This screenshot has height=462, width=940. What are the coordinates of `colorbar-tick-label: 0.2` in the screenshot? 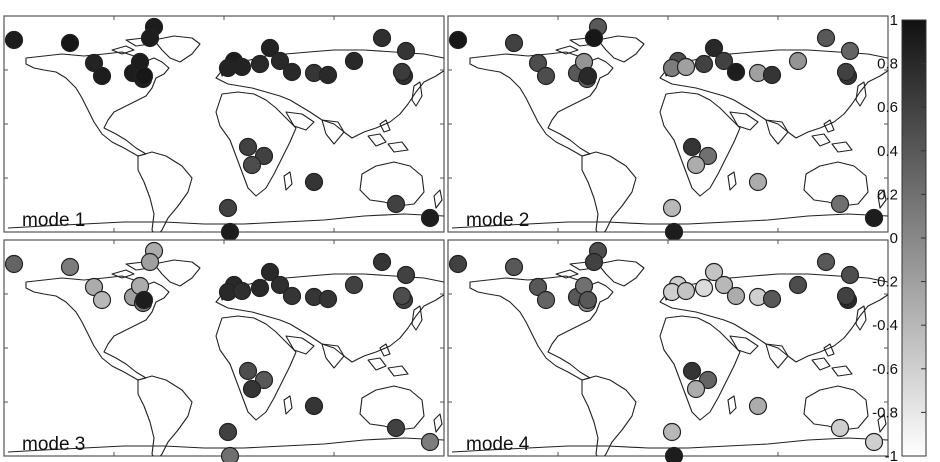 It's located at (887, 194).